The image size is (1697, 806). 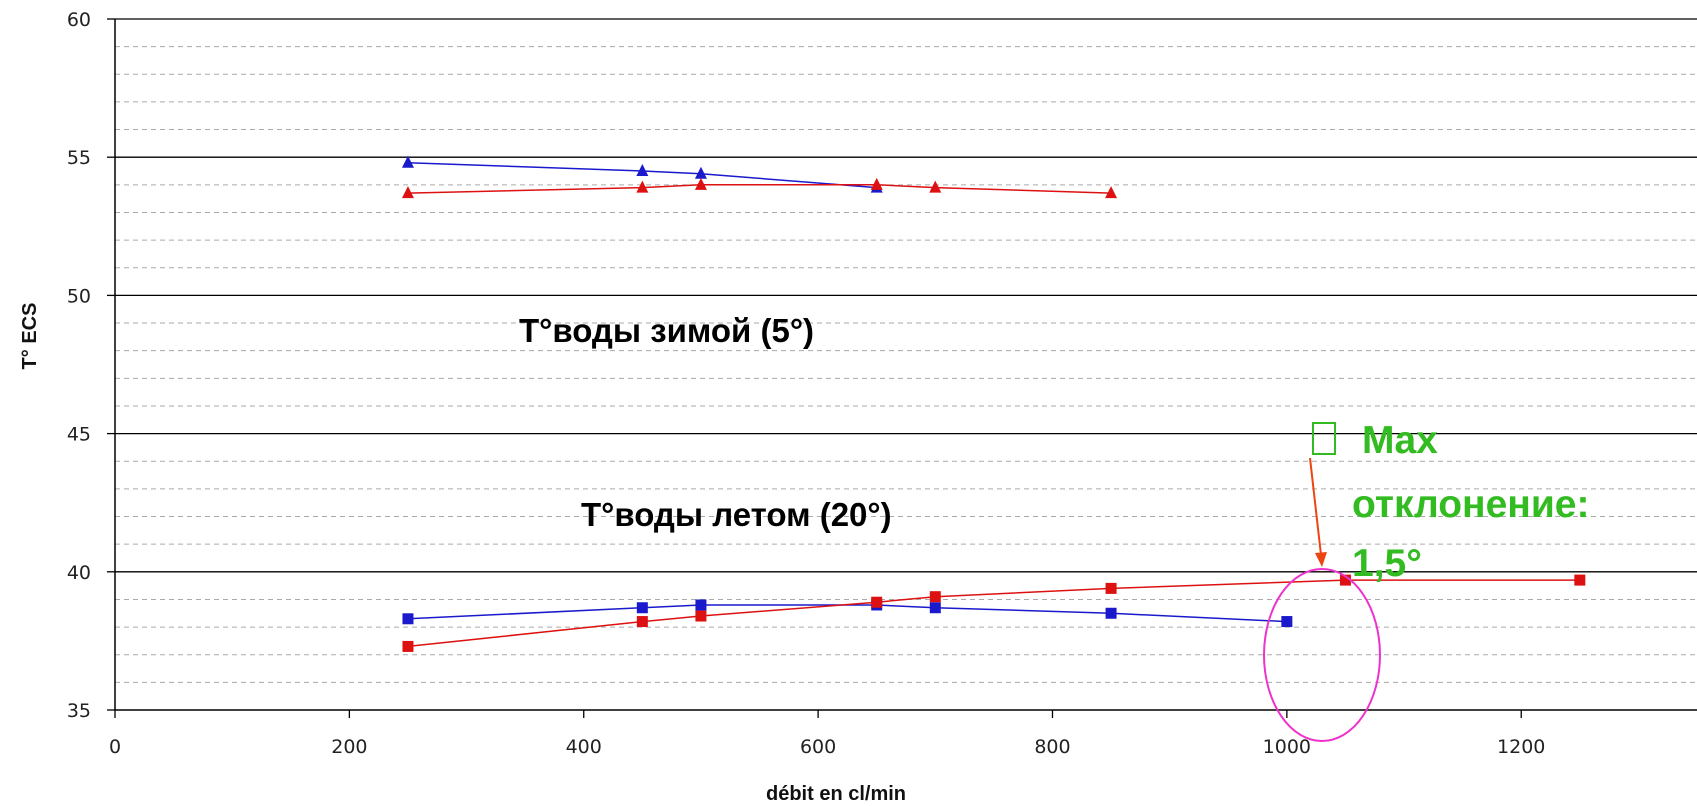 I want to click on max-deviation-arrow, so click(x=1315, y=506).